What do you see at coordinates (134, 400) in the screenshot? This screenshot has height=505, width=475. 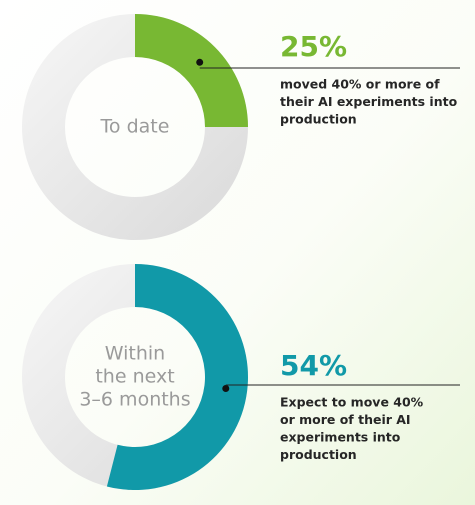 I see `center-label: 3–6 months` at bounding box center [134, 400].